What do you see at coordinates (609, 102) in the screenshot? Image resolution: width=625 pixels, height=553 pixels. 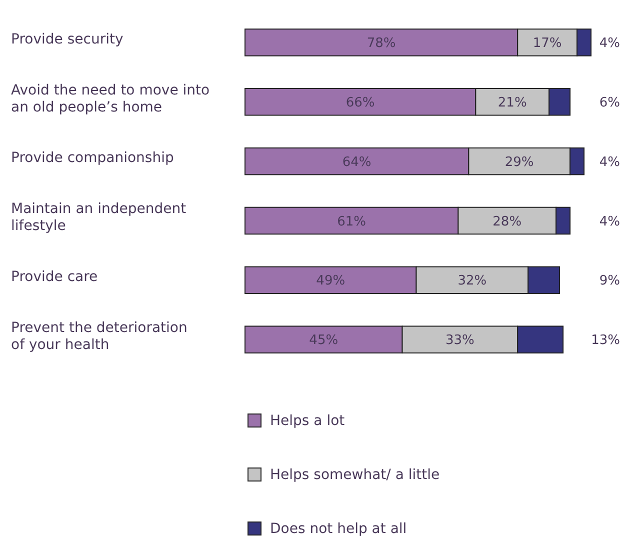 I see `data-label: 6%` at bounding box center [609, 102].